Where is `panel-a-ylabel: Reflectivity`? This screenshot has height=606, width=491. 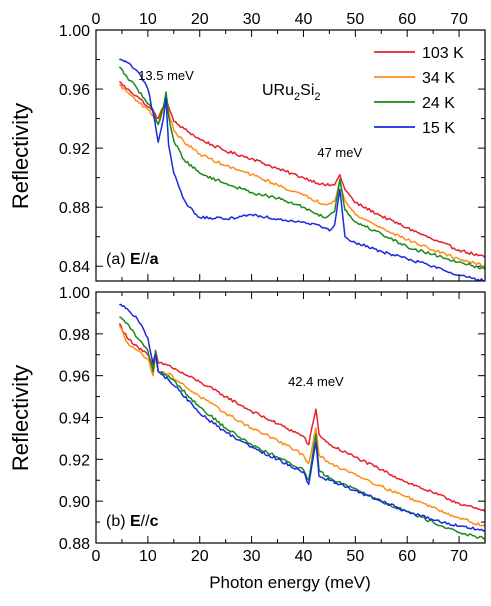
panel-a-ylabel: Reflectivity is located at coordinates (20, 156).